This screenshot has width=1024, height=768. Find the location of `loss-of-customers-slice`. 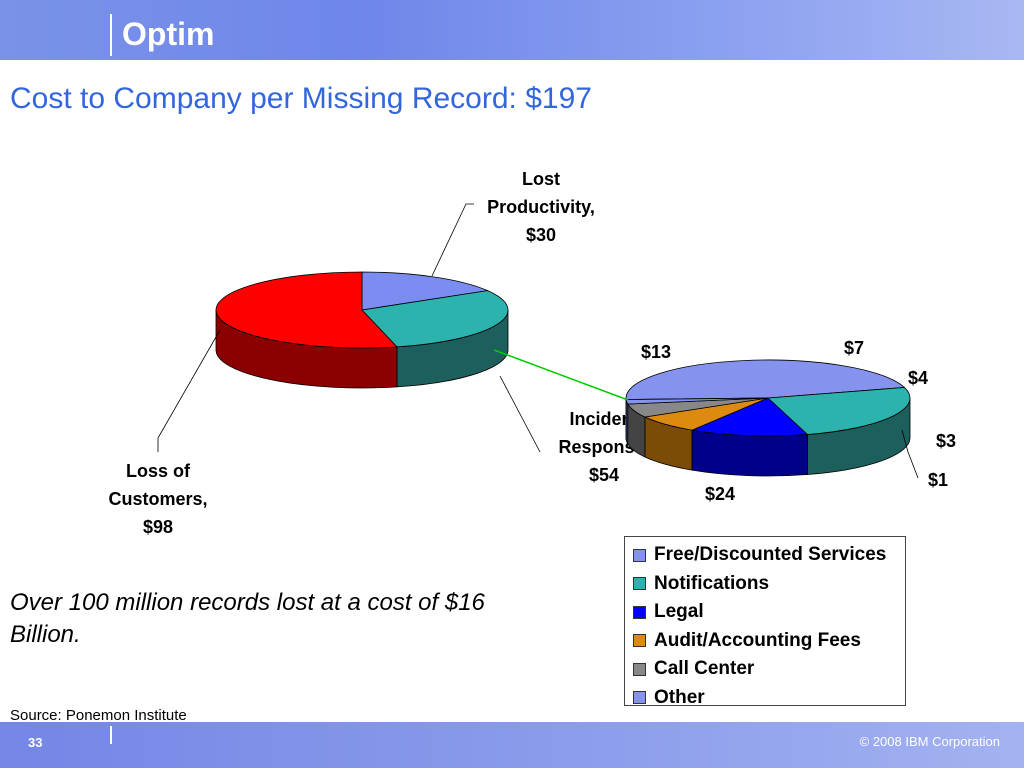

loss-of-customers-slice is located at coordinates (306, 310).